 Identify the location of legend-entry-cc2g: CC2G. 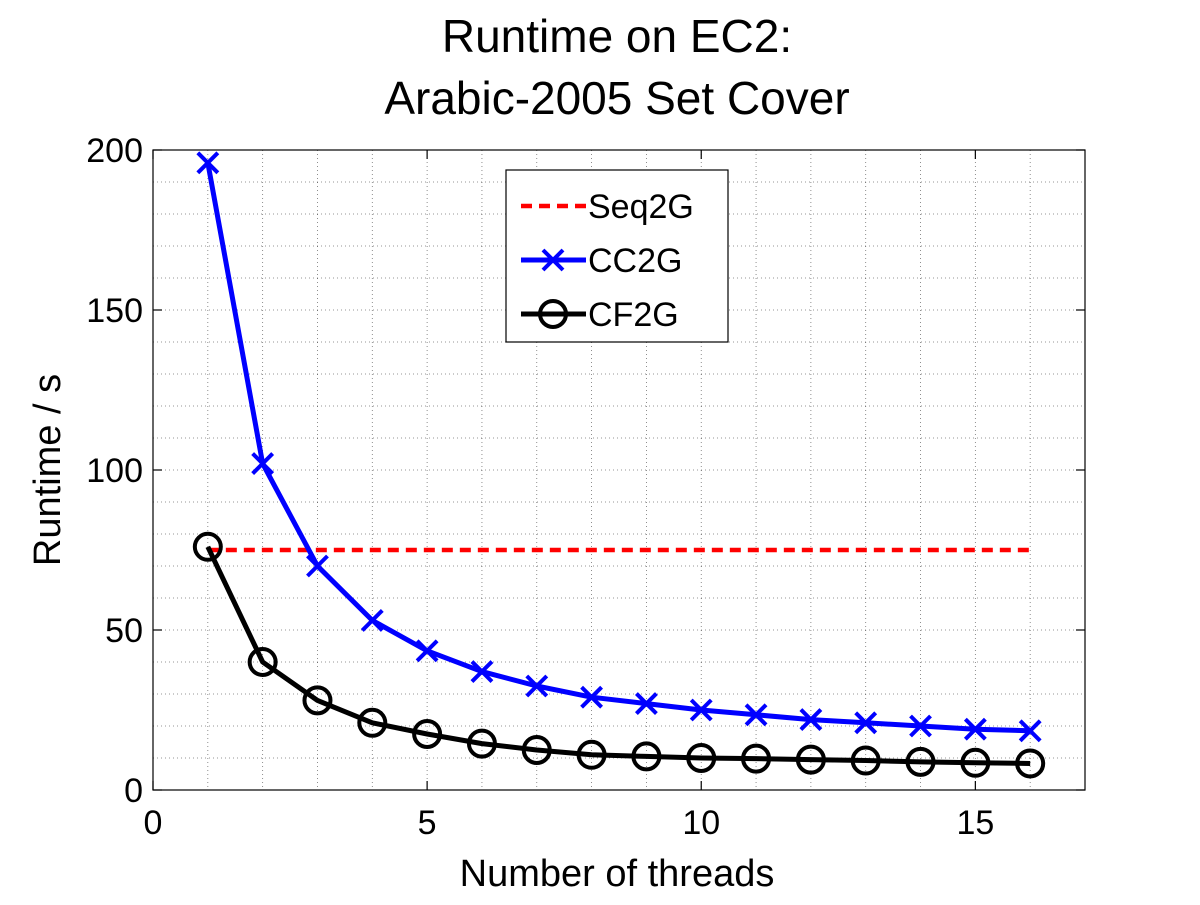
(601, 261).